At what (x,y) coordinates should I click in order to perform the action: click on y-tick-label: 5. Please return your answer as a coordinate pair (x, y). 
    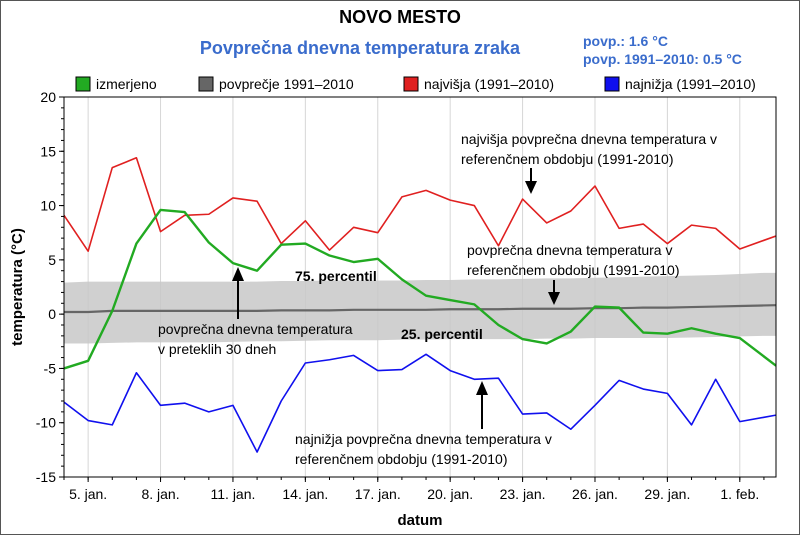
    Looking at the image, I should click on (52, 260).